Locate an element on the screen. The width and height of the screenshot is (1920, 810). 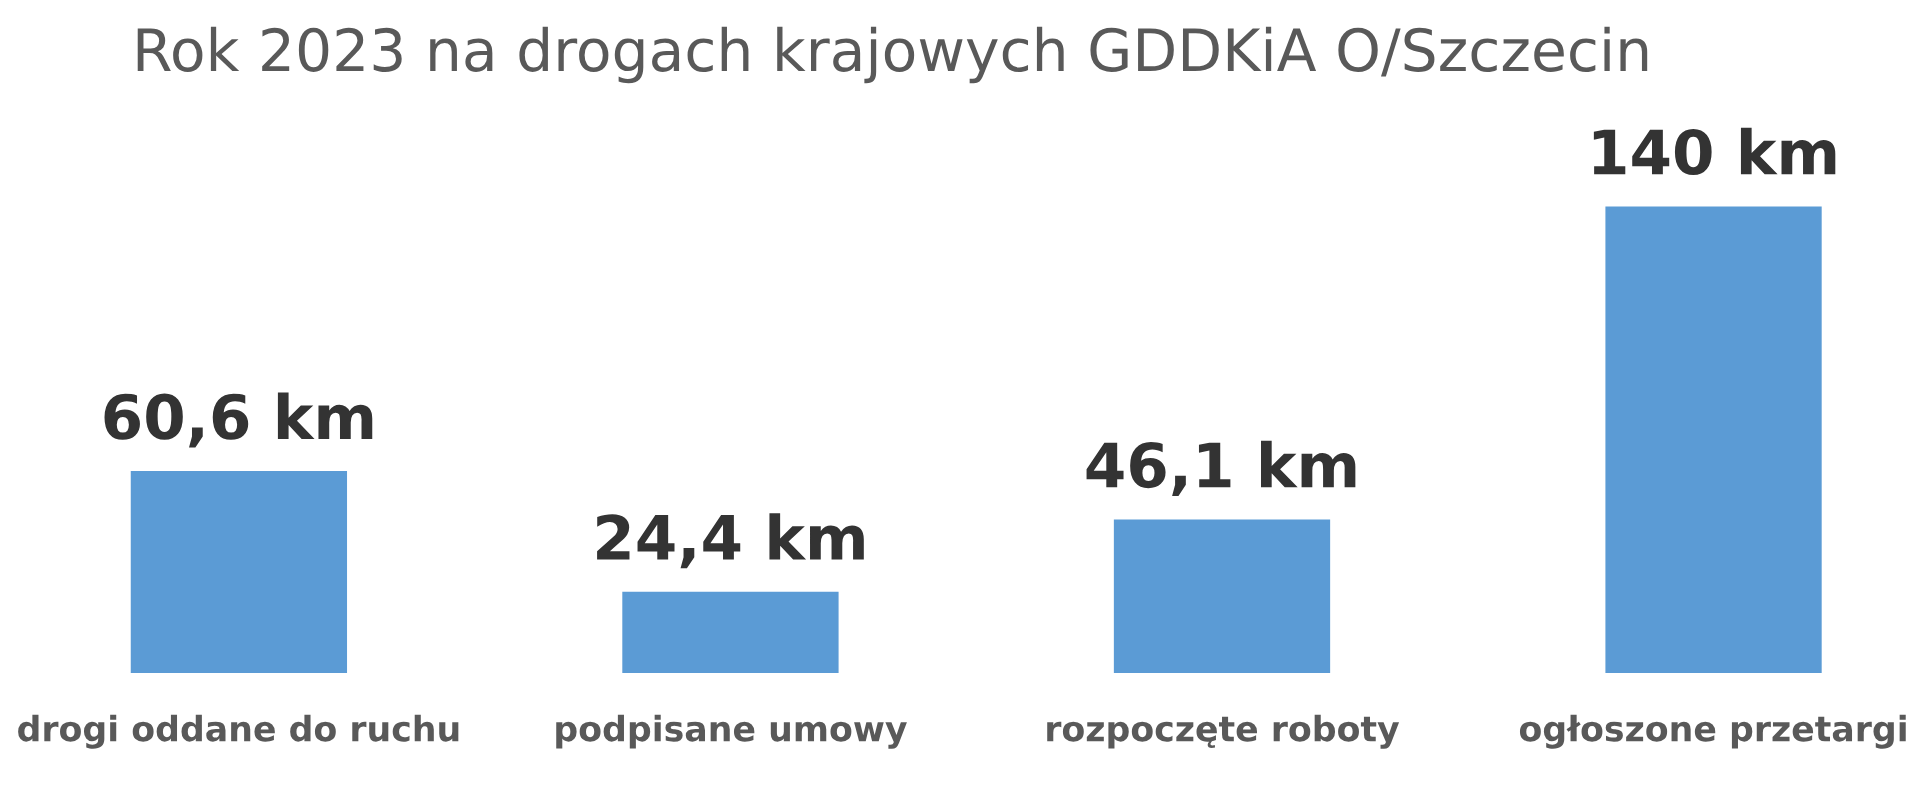
data-label: 46,1 km is located at coordinates (1221, 468).